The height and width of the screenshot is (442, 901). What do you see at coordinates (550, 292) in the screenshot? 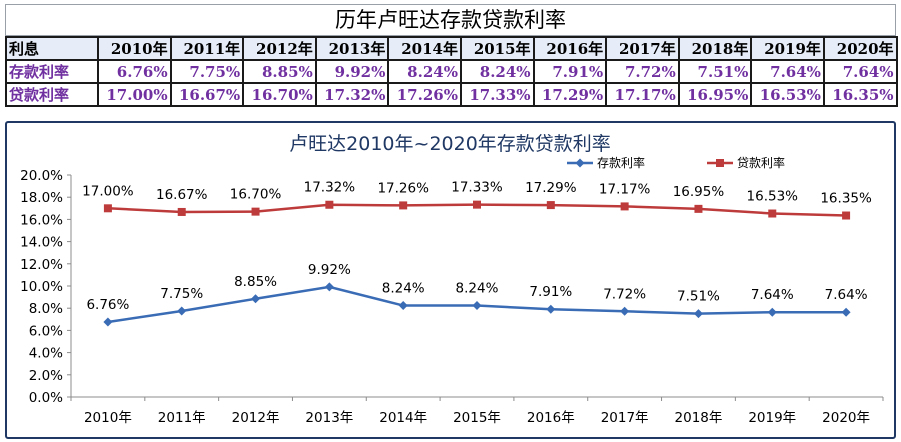
I see `data-label: 7.91%` at bounding box center [550, 292].